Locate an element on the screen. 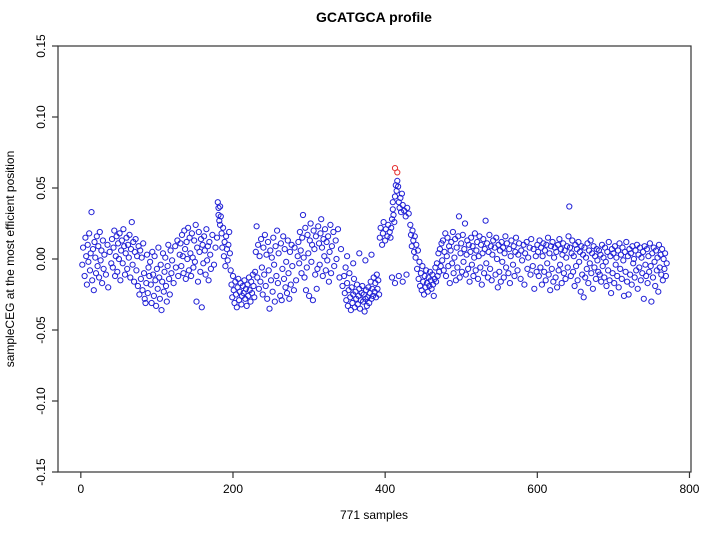 This screenshot has height=535, width=710. y-tick-label: 0.00 is located at coordinates (41, 259).